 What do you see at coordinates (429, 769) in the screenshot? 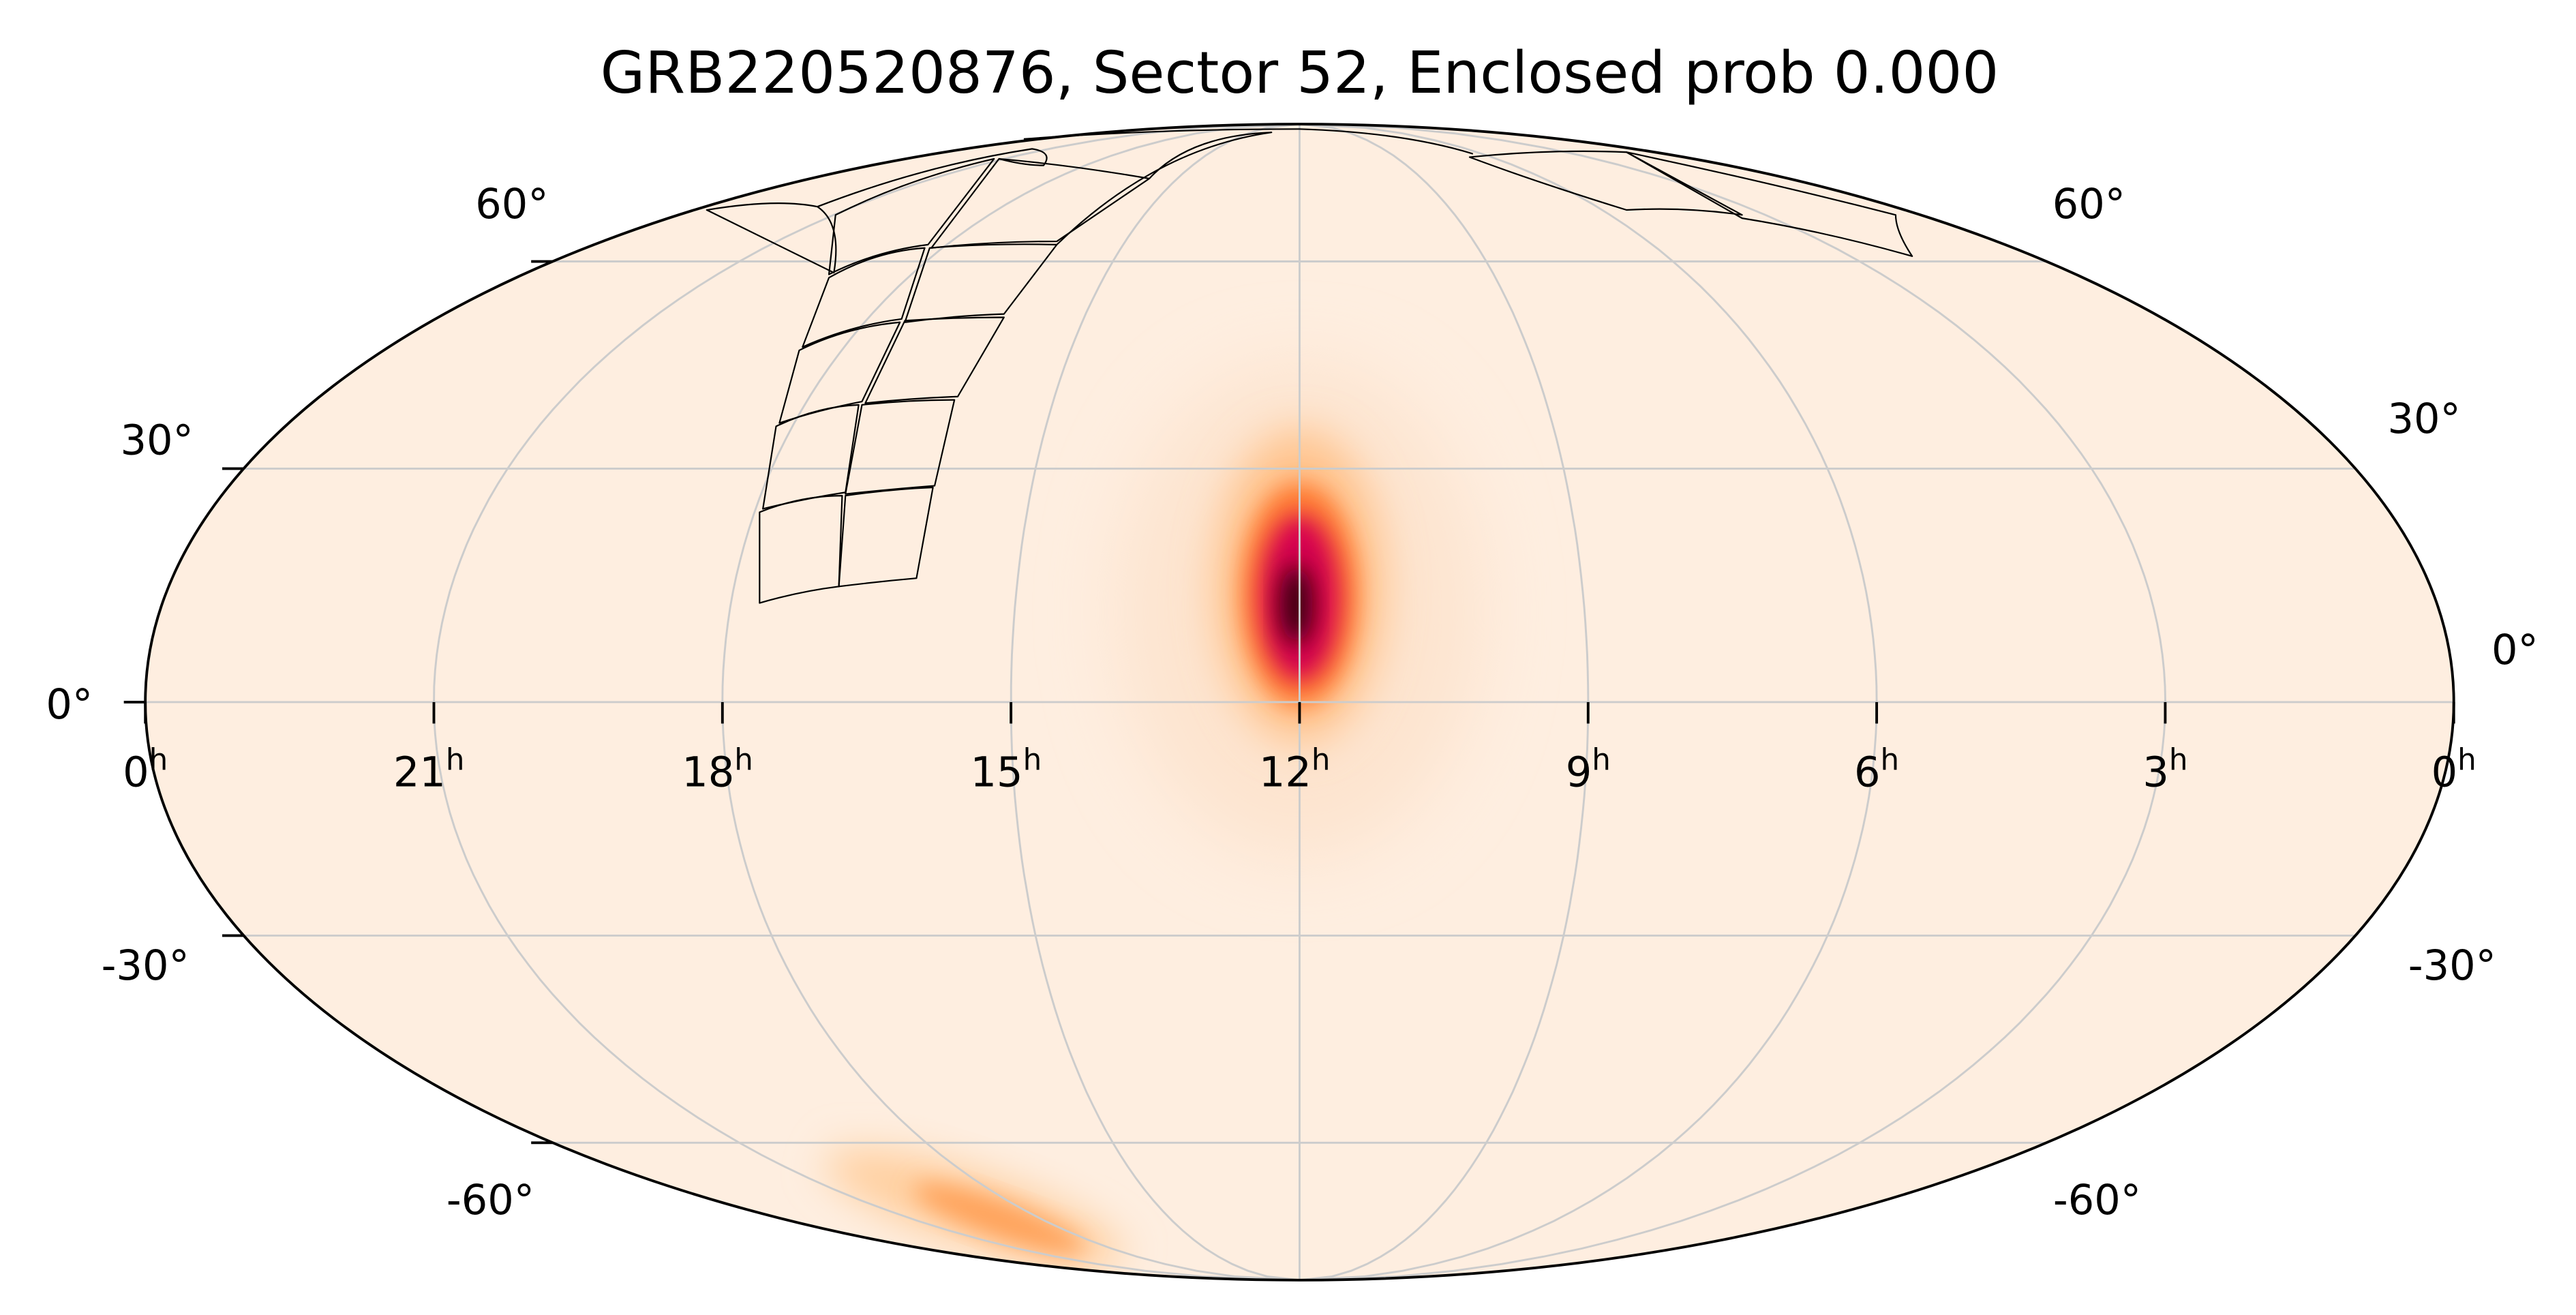
I see `ra-tick-label: 21h` at bounding box center [429, 769].